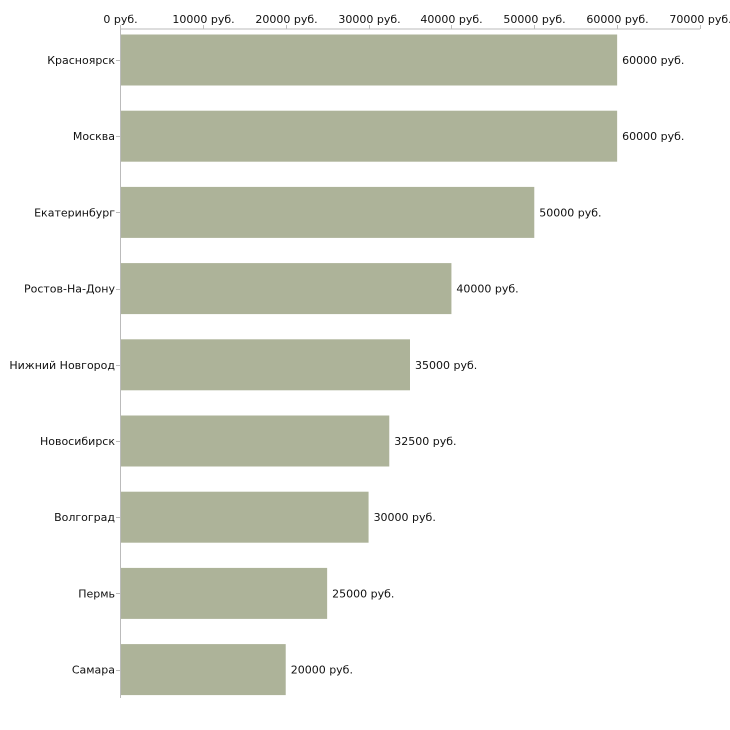  I want to click on value-label: 50000 руб., so click(570, 212).